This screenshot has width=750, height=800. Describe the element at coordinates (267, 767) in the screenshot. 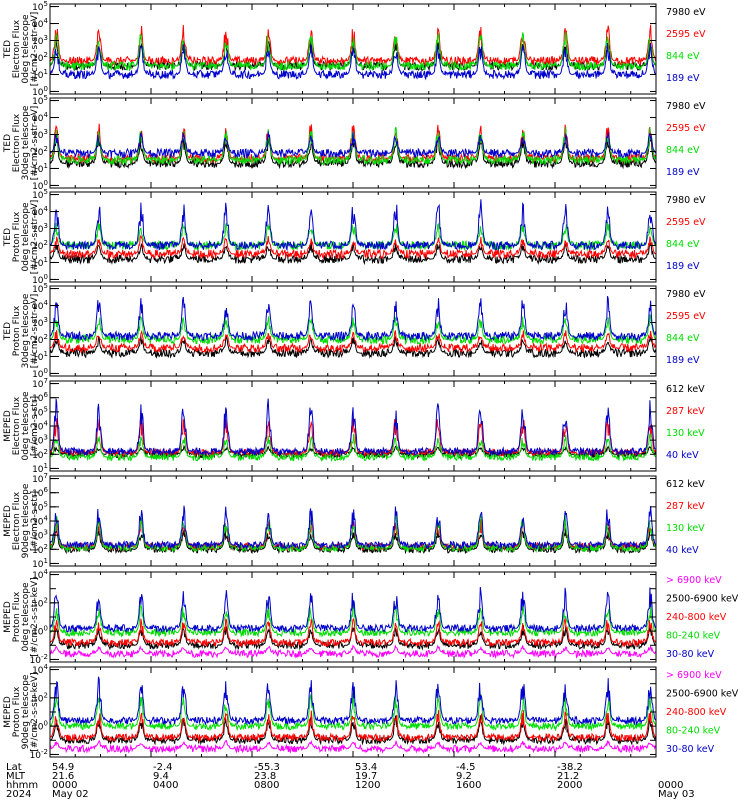

I see `xaxis-lat-label-3: -55.3` at that location.